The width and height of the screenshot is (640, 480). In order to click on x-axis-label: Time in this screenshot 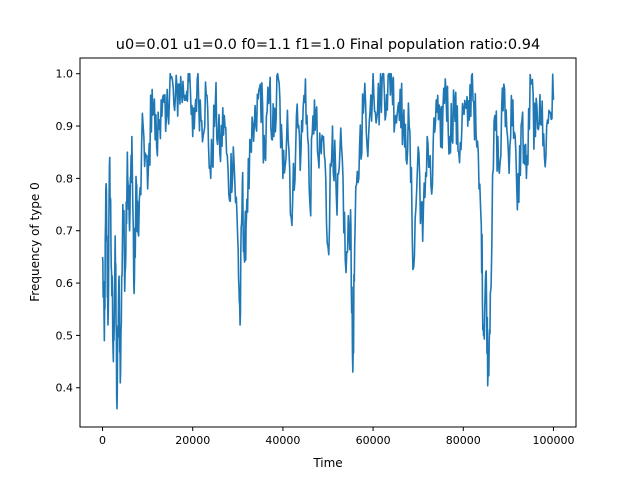, I will do `click(327, 463)`.